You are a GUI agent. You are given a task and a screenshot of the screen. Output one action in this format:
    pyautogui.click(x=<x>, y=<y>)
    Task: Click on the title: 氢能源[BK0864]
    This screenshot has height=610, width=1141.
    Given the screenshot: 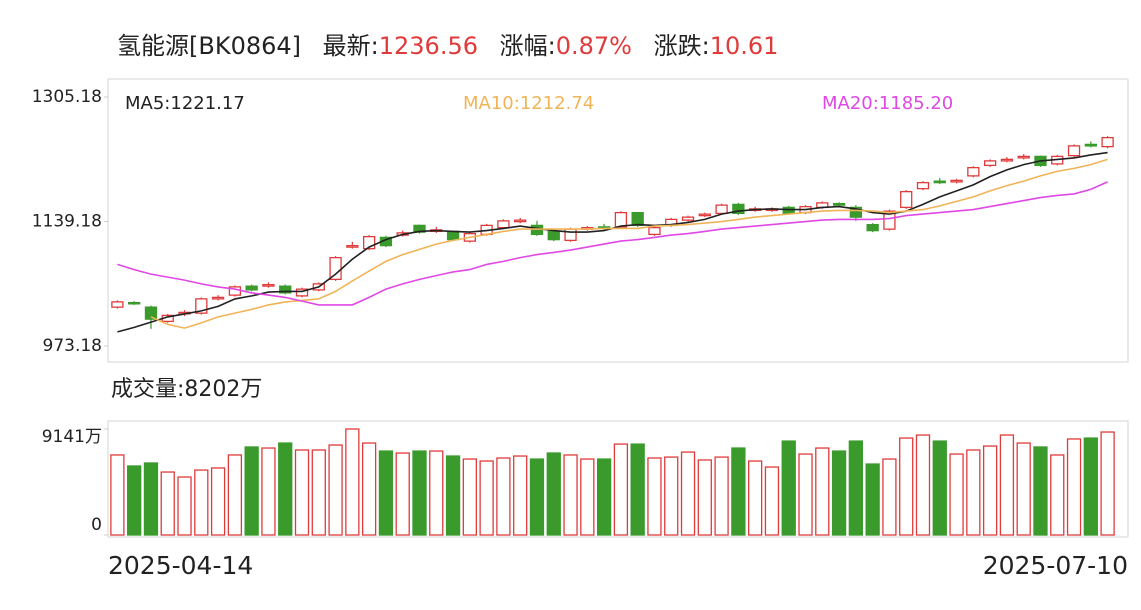 What is the action you would take?
    pyautogui.click(x=209, y=46)
    